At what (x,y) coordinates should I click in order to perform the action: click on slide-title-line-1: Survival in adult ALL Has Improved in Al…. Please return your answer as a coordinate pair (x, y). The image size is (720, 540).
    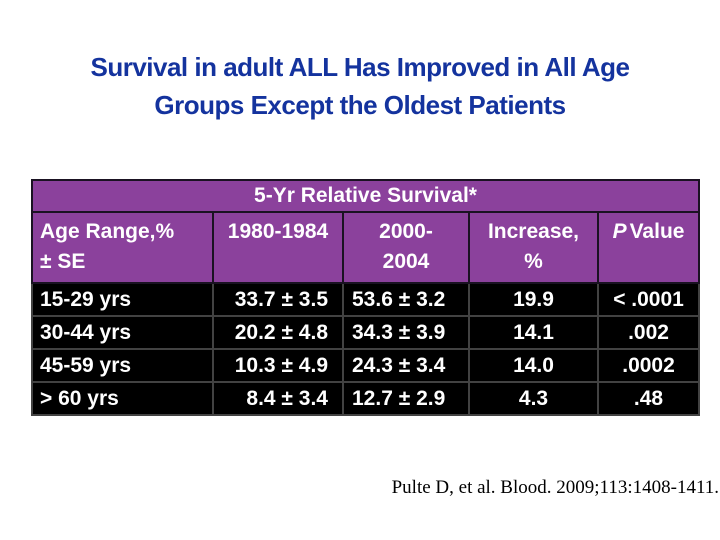
    Looking at the image, I should click on (360, 67).